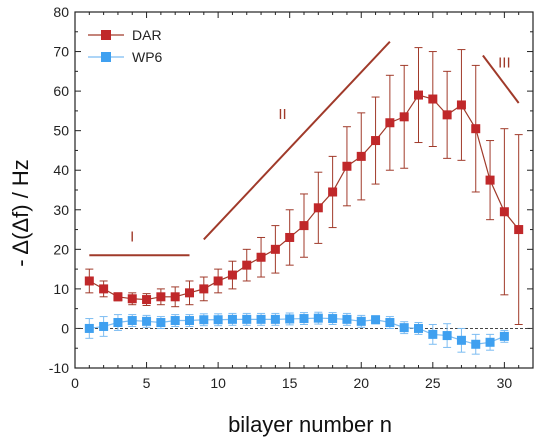 The width and height of the screenshot is (550, 443). What do you see at coordinates (61, 170) in the screenshot?
I see `y-tick-label: 40` at bounding box center [61, 170].